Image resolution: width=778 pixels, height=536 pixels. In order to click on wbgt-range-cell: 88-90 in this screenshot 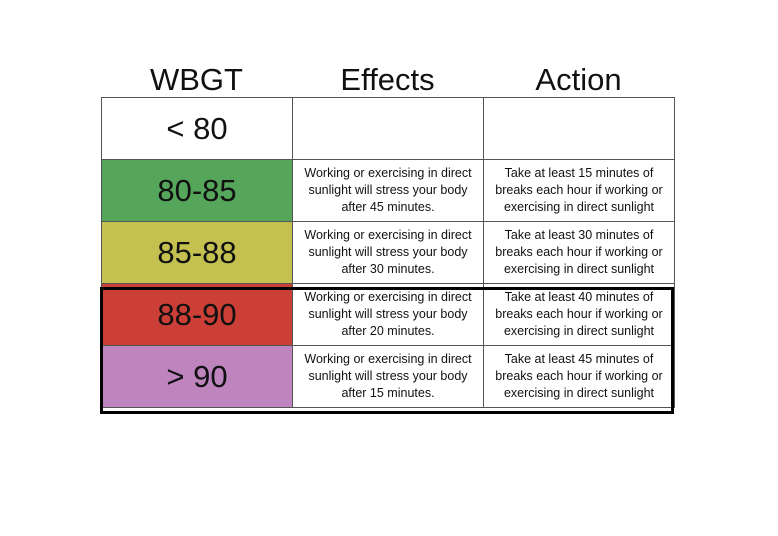, I will do `click(197, 314)`.